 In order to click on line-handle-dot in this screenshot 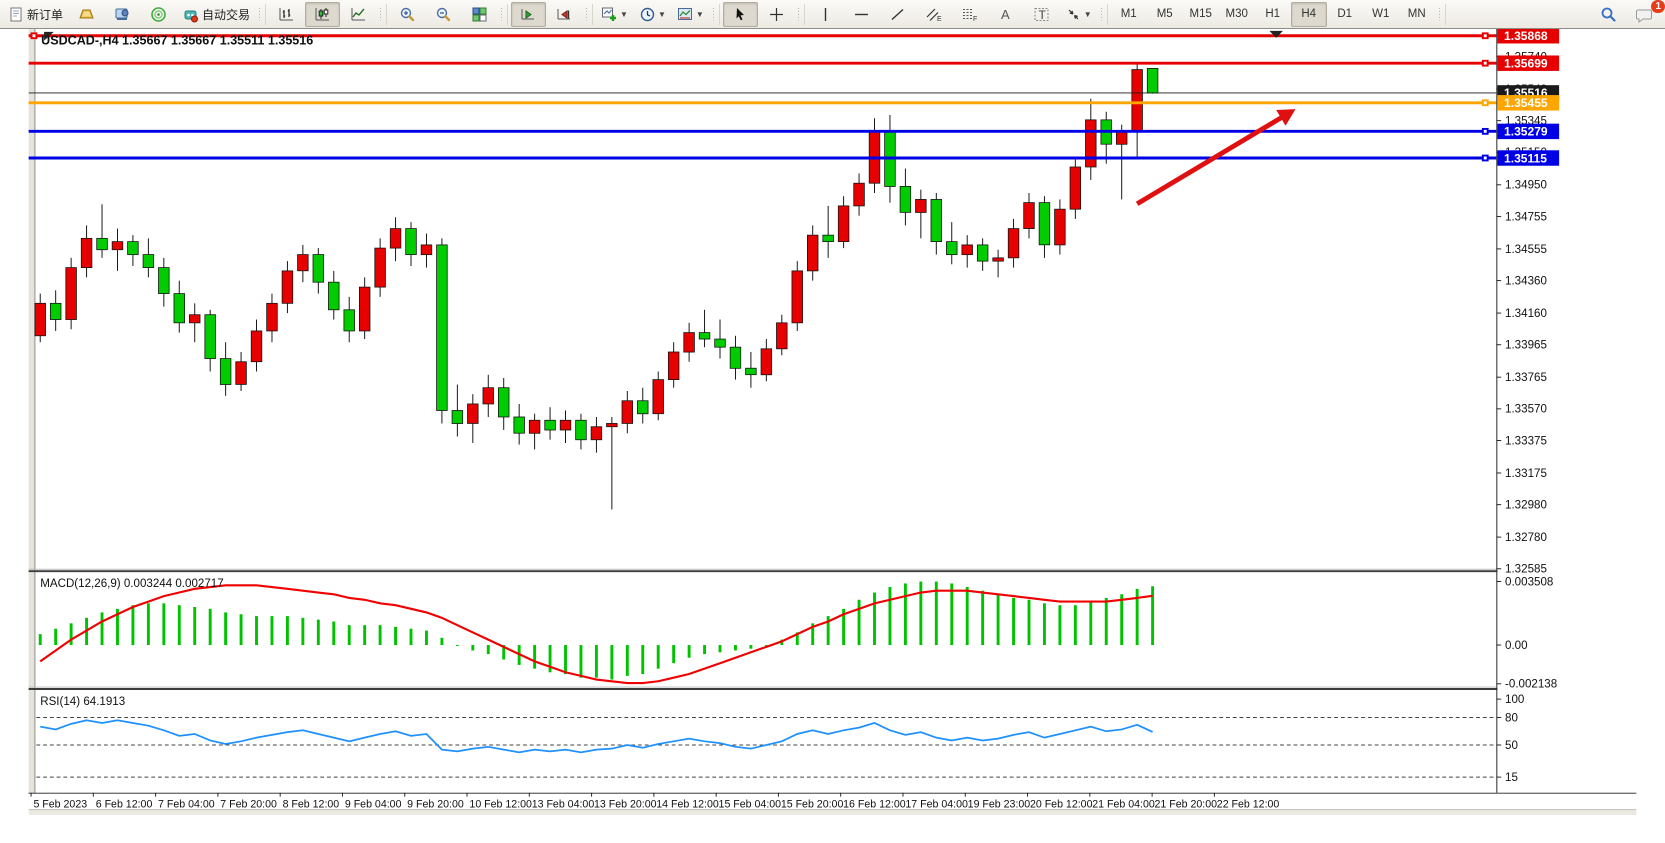, I will do `click(34, 36)`.